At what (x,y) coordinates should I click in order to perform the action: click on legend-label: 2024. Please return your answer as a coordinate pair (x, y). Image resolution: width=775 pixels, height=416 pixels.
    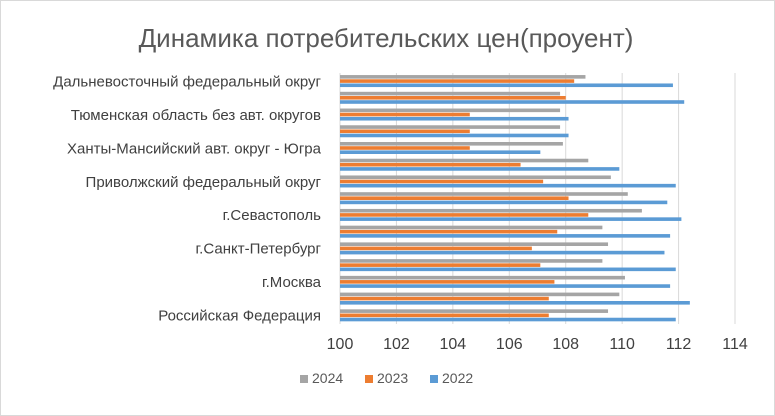
    Looking at the image, I should click on (327, 378).